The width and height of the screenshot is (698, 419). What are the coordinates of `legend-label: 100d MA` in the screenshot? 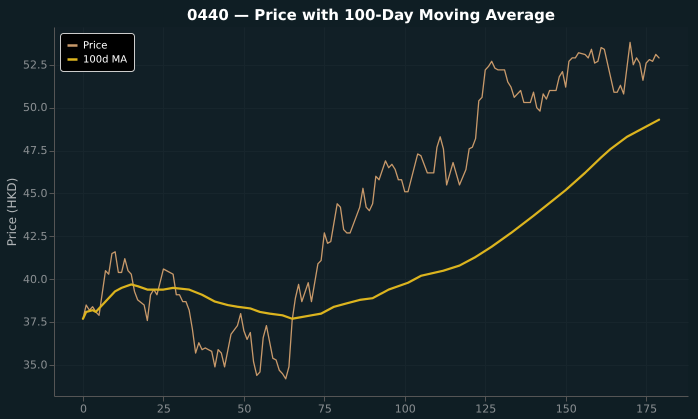 It's located at (105, 60).